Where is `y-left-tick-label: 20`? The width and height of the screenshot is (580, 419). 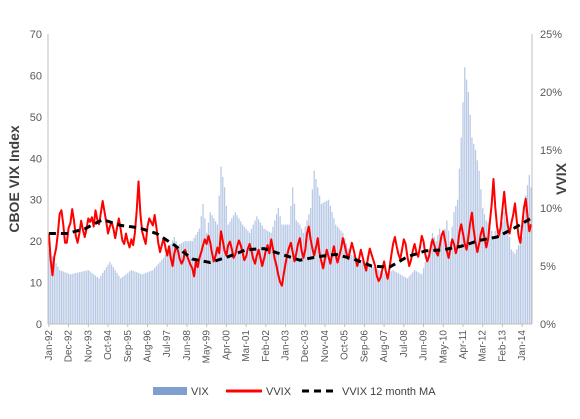 y-left-tick-label: 20 is located at coordinates (36, 242).